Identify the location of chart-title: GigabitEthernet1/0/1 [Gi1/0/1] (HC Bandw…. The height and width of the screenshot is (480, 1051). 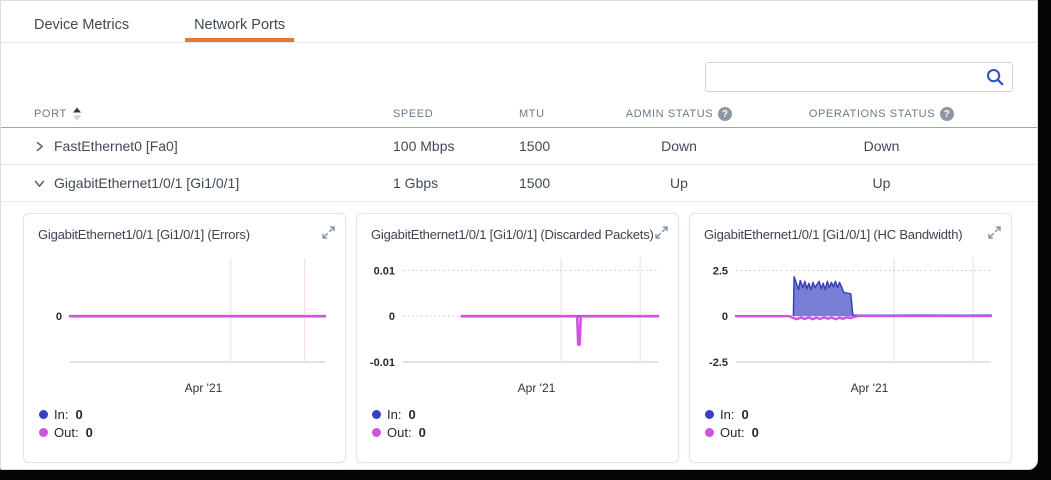
(833, 234).